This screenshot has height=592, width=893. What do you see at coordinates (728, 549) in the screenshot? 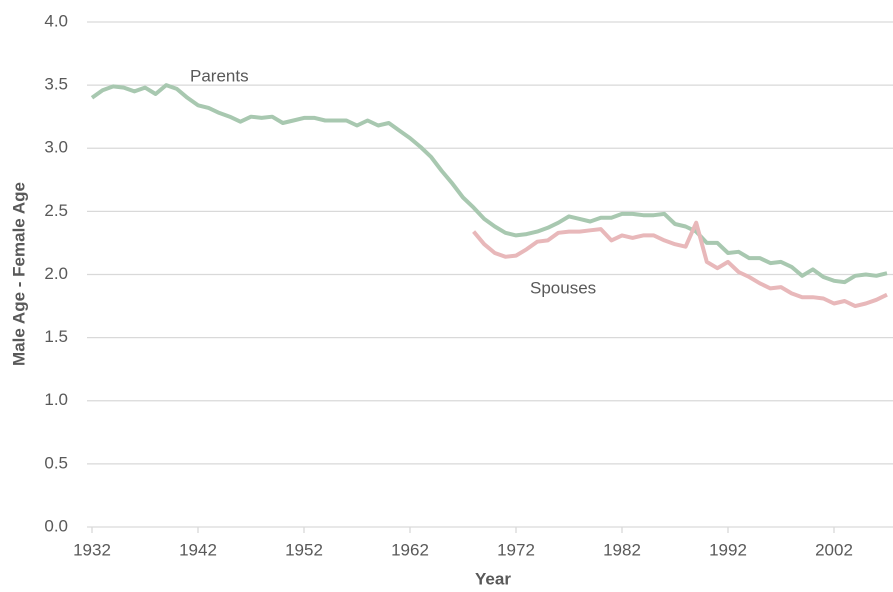
I see `x-tick-label: 1992` at bounding box center [728, 549].